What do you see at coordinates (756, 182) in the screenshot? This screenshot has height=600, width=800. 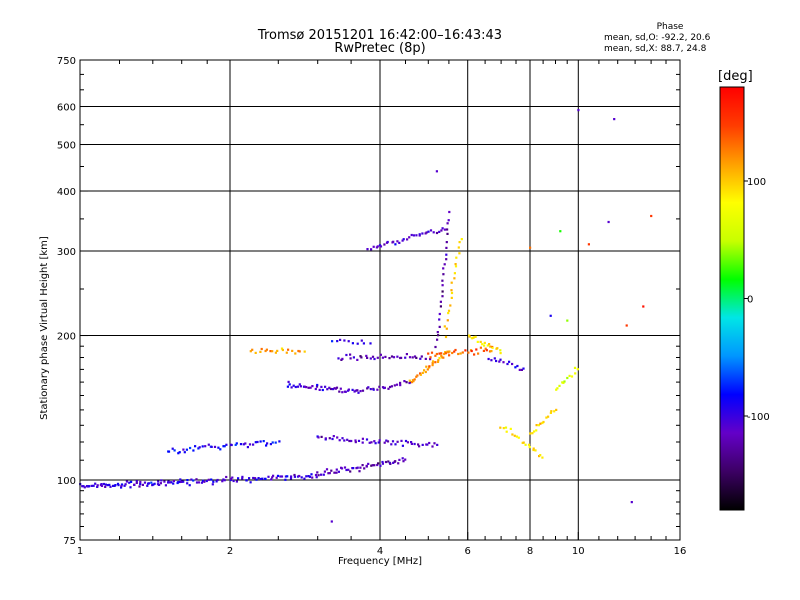 I see `colorbar-tick-label: 100` at bounding box center [756, 182].